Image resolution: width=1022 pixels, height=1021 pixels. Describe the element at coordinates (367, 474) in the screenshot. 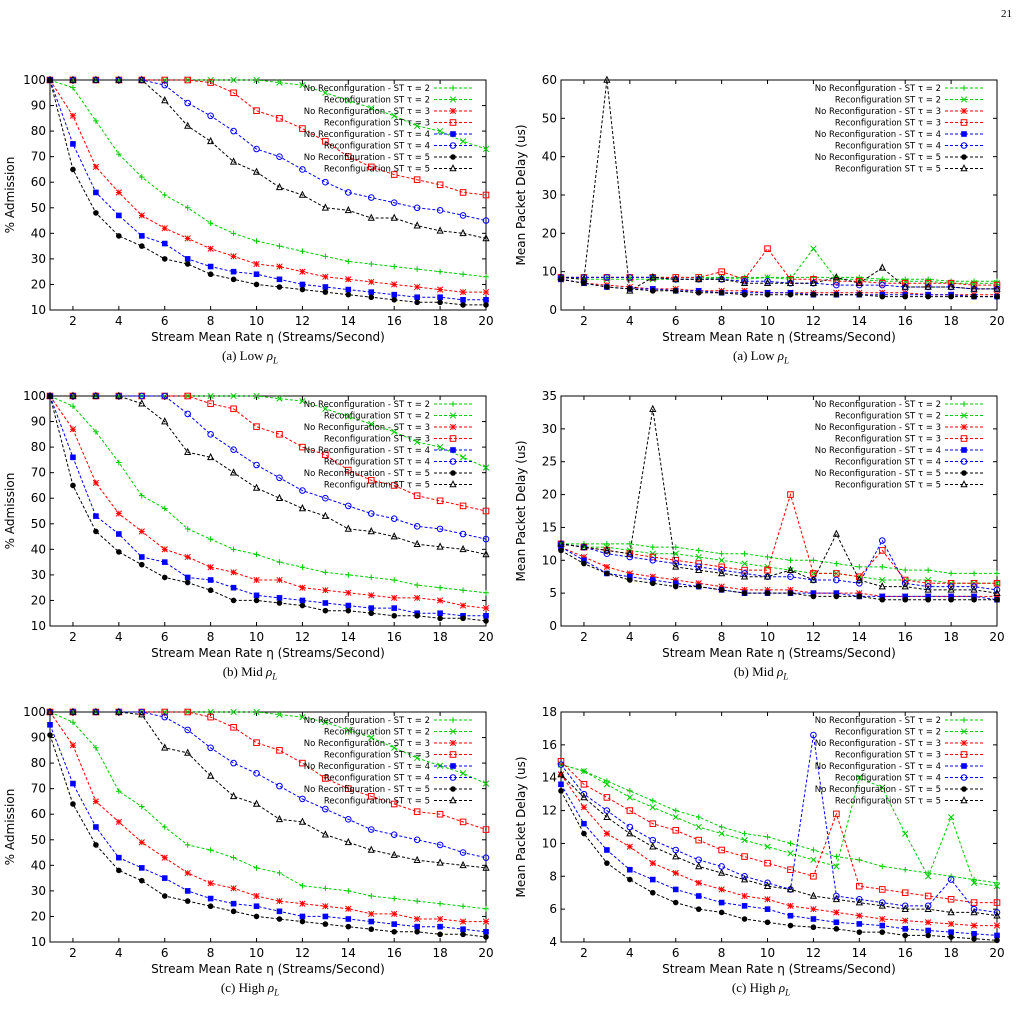

I see `legend-label: No Reconfiguration - ST τ = 5` at that location.